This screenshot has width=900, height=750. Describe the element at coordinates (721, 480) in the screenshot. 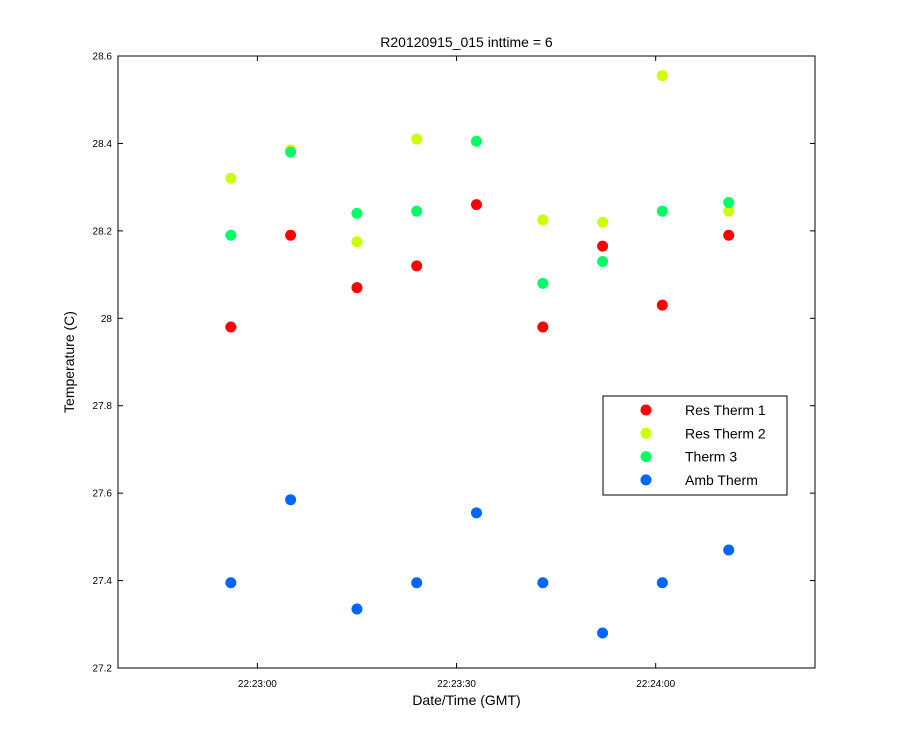

I see `legend-label: Amb Therm` at that location.